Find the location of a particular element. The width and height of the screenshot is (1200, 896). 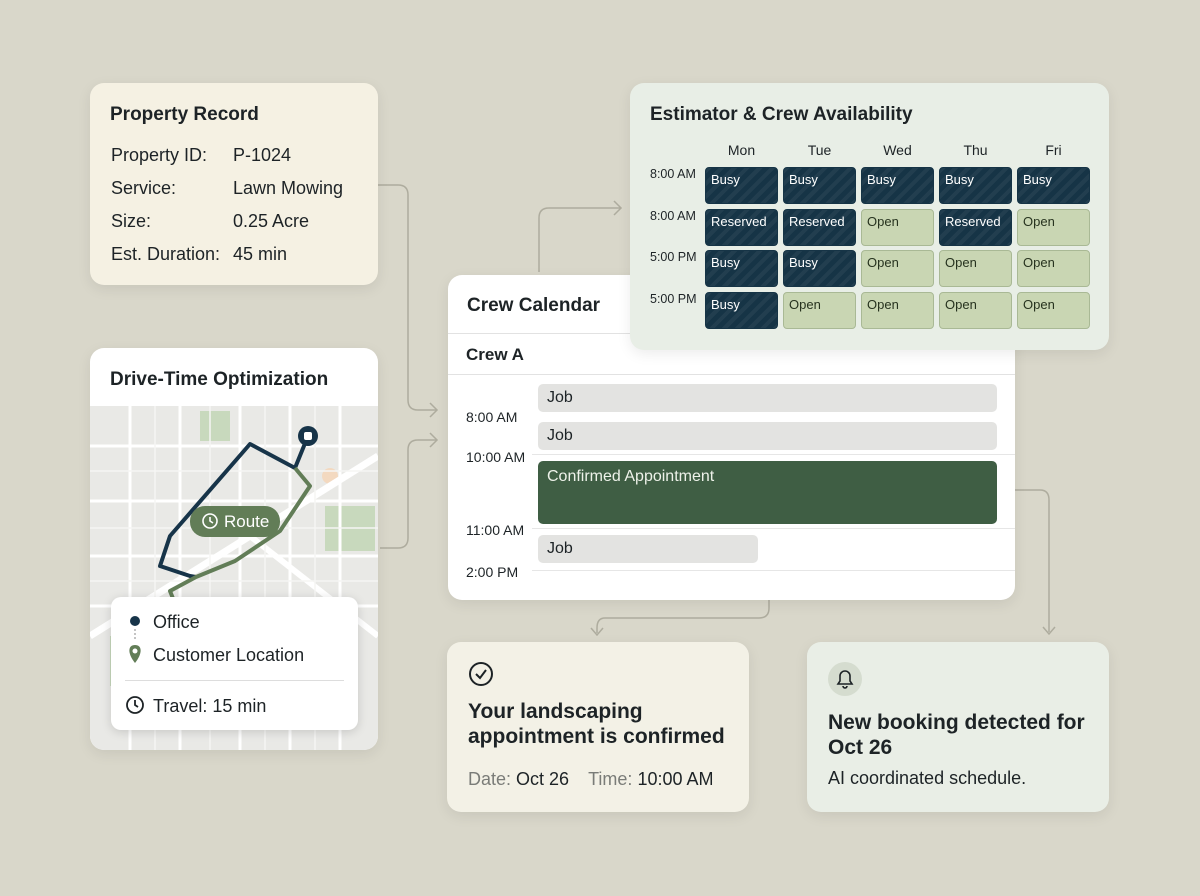

day-label: Tue is located at coordinates (819, 150).